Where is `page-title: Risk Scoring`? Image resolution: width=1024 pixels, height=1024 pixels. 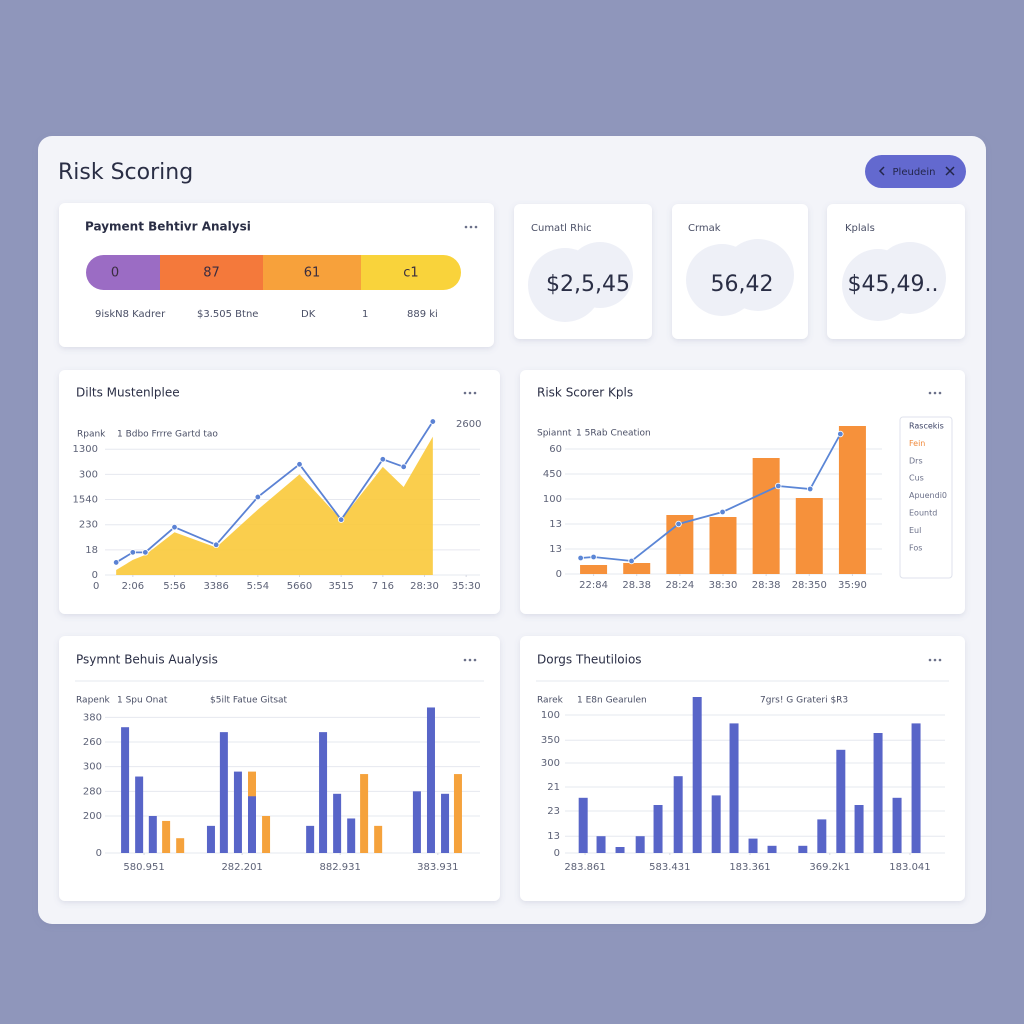 page-title: Risk Scoring is located at coordinates (125, 172).